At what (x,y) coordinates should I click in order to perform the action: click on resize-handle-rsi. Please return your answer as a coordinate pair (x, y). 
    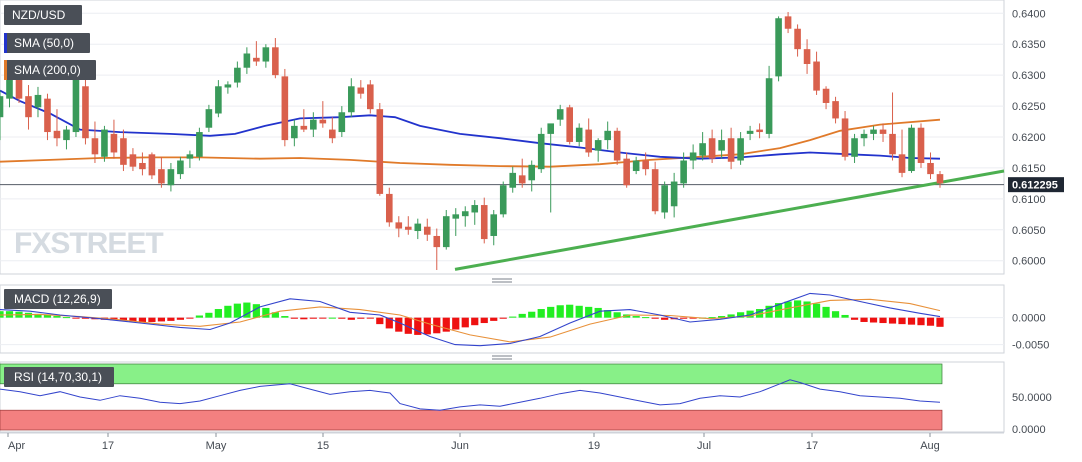
    Looking at the image, I should click on (502, 357).